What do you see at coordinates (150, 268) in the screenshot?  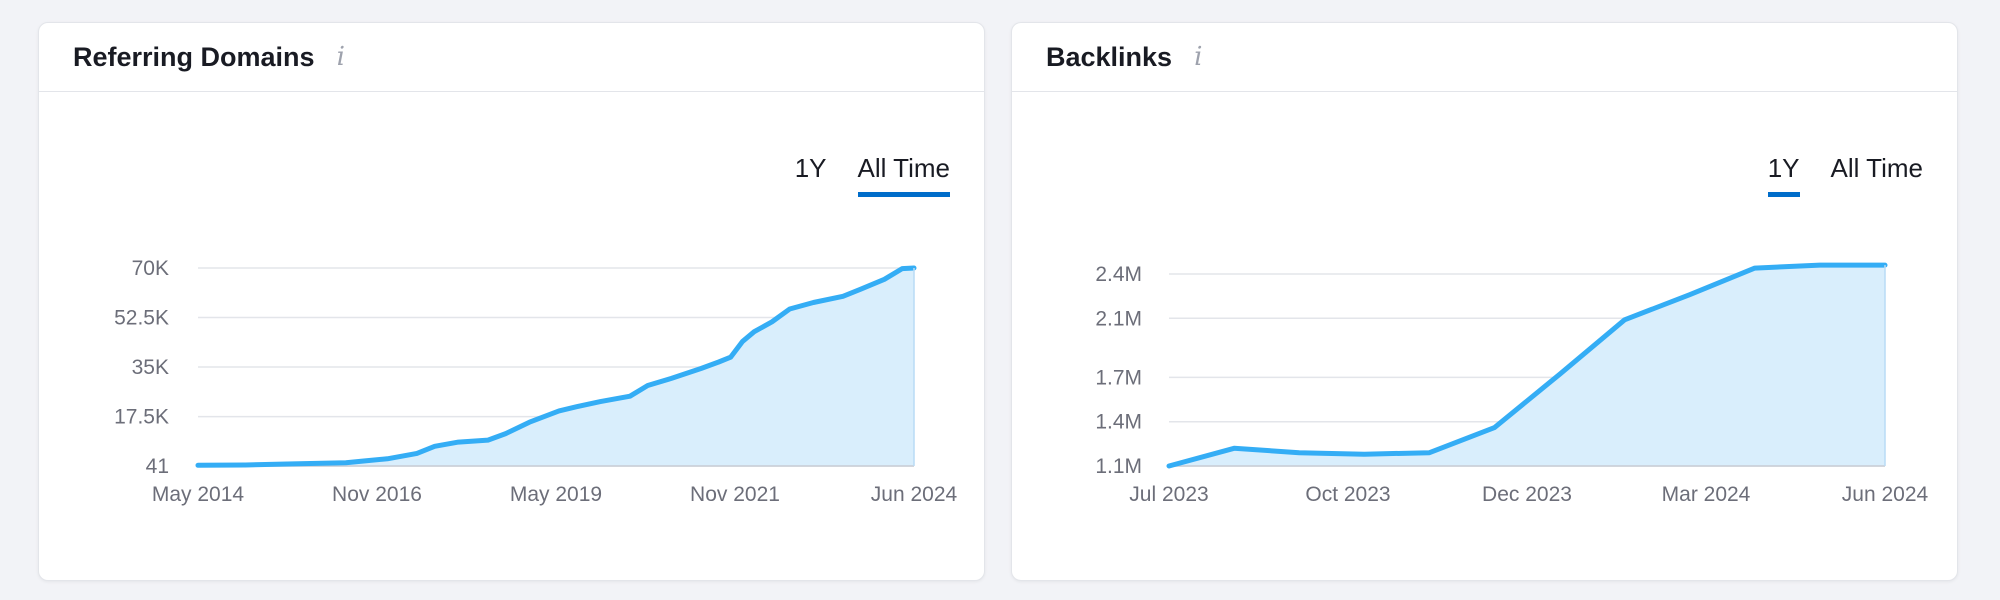 I see `y-tick-label: 70K` at bounding box center [150, 268].